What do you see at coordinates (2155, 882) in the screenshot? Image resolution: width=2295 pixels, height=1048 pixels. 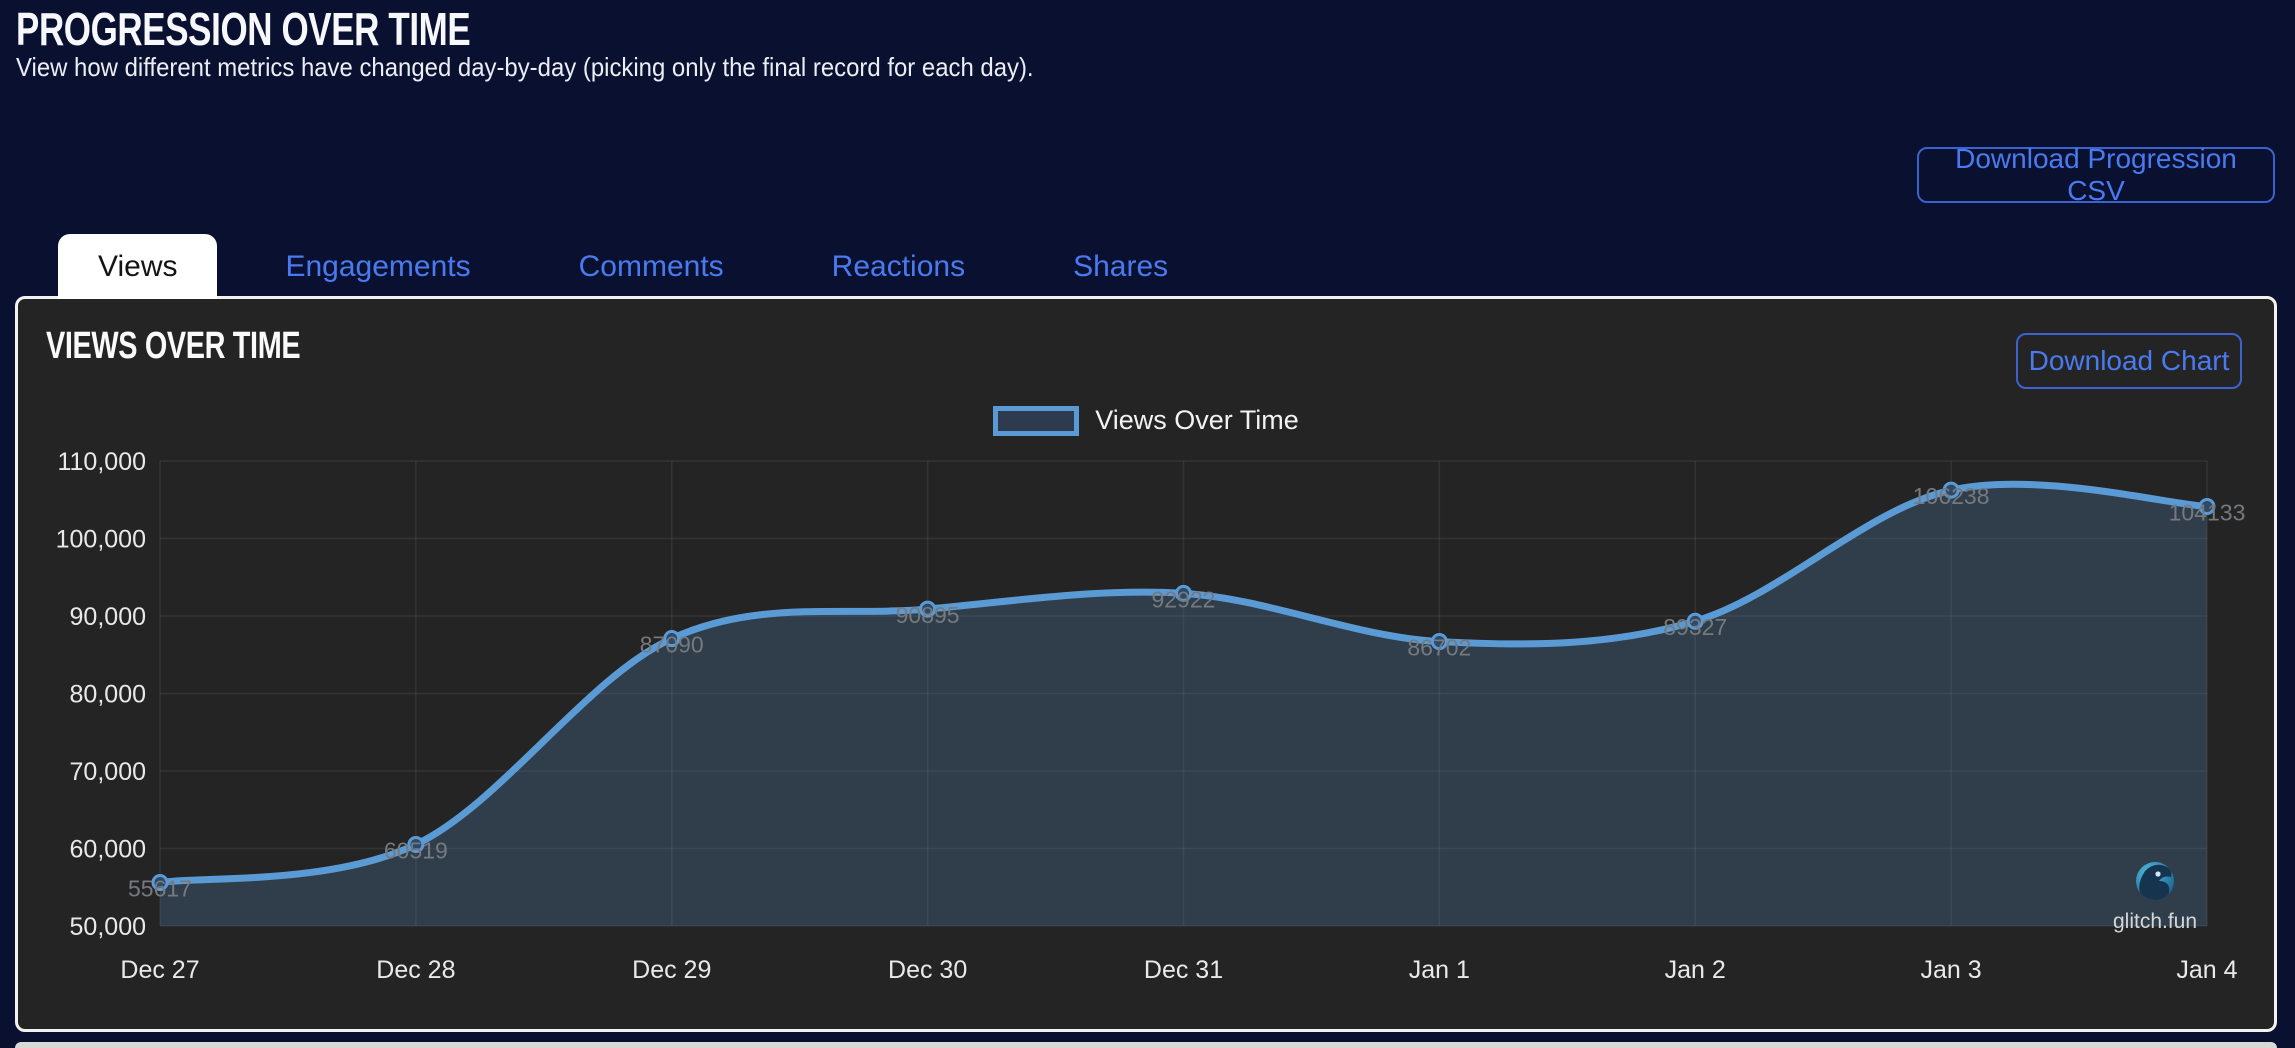 I see `glitch-logo-bird-shape` at bounding box center [2155, 882].